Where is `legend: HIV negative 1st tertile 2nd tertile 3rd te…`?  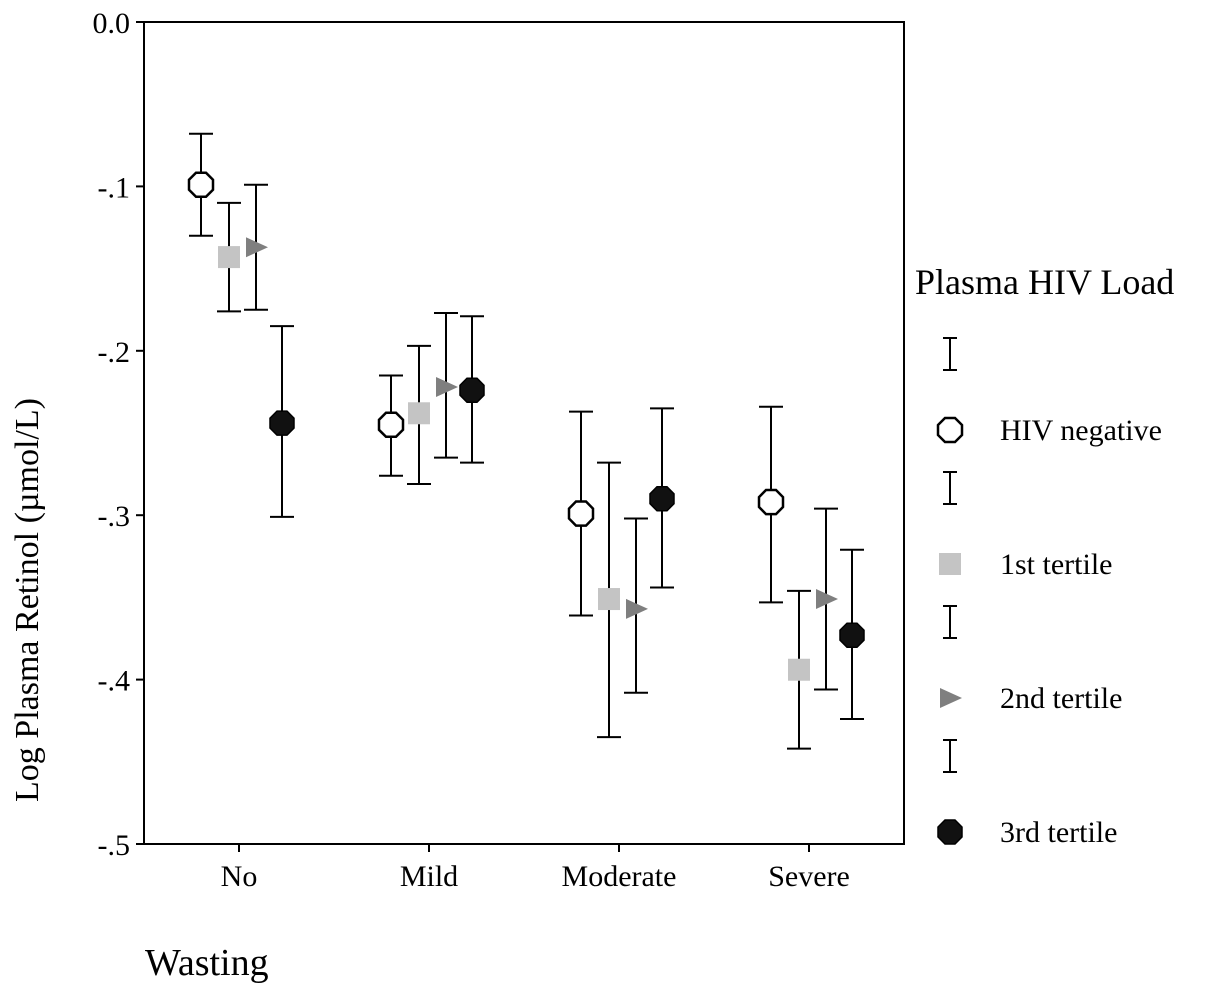
legend: HIV negative 1st tertile 2nd tertile 3rd te… is located at coordinates (1049, 593).